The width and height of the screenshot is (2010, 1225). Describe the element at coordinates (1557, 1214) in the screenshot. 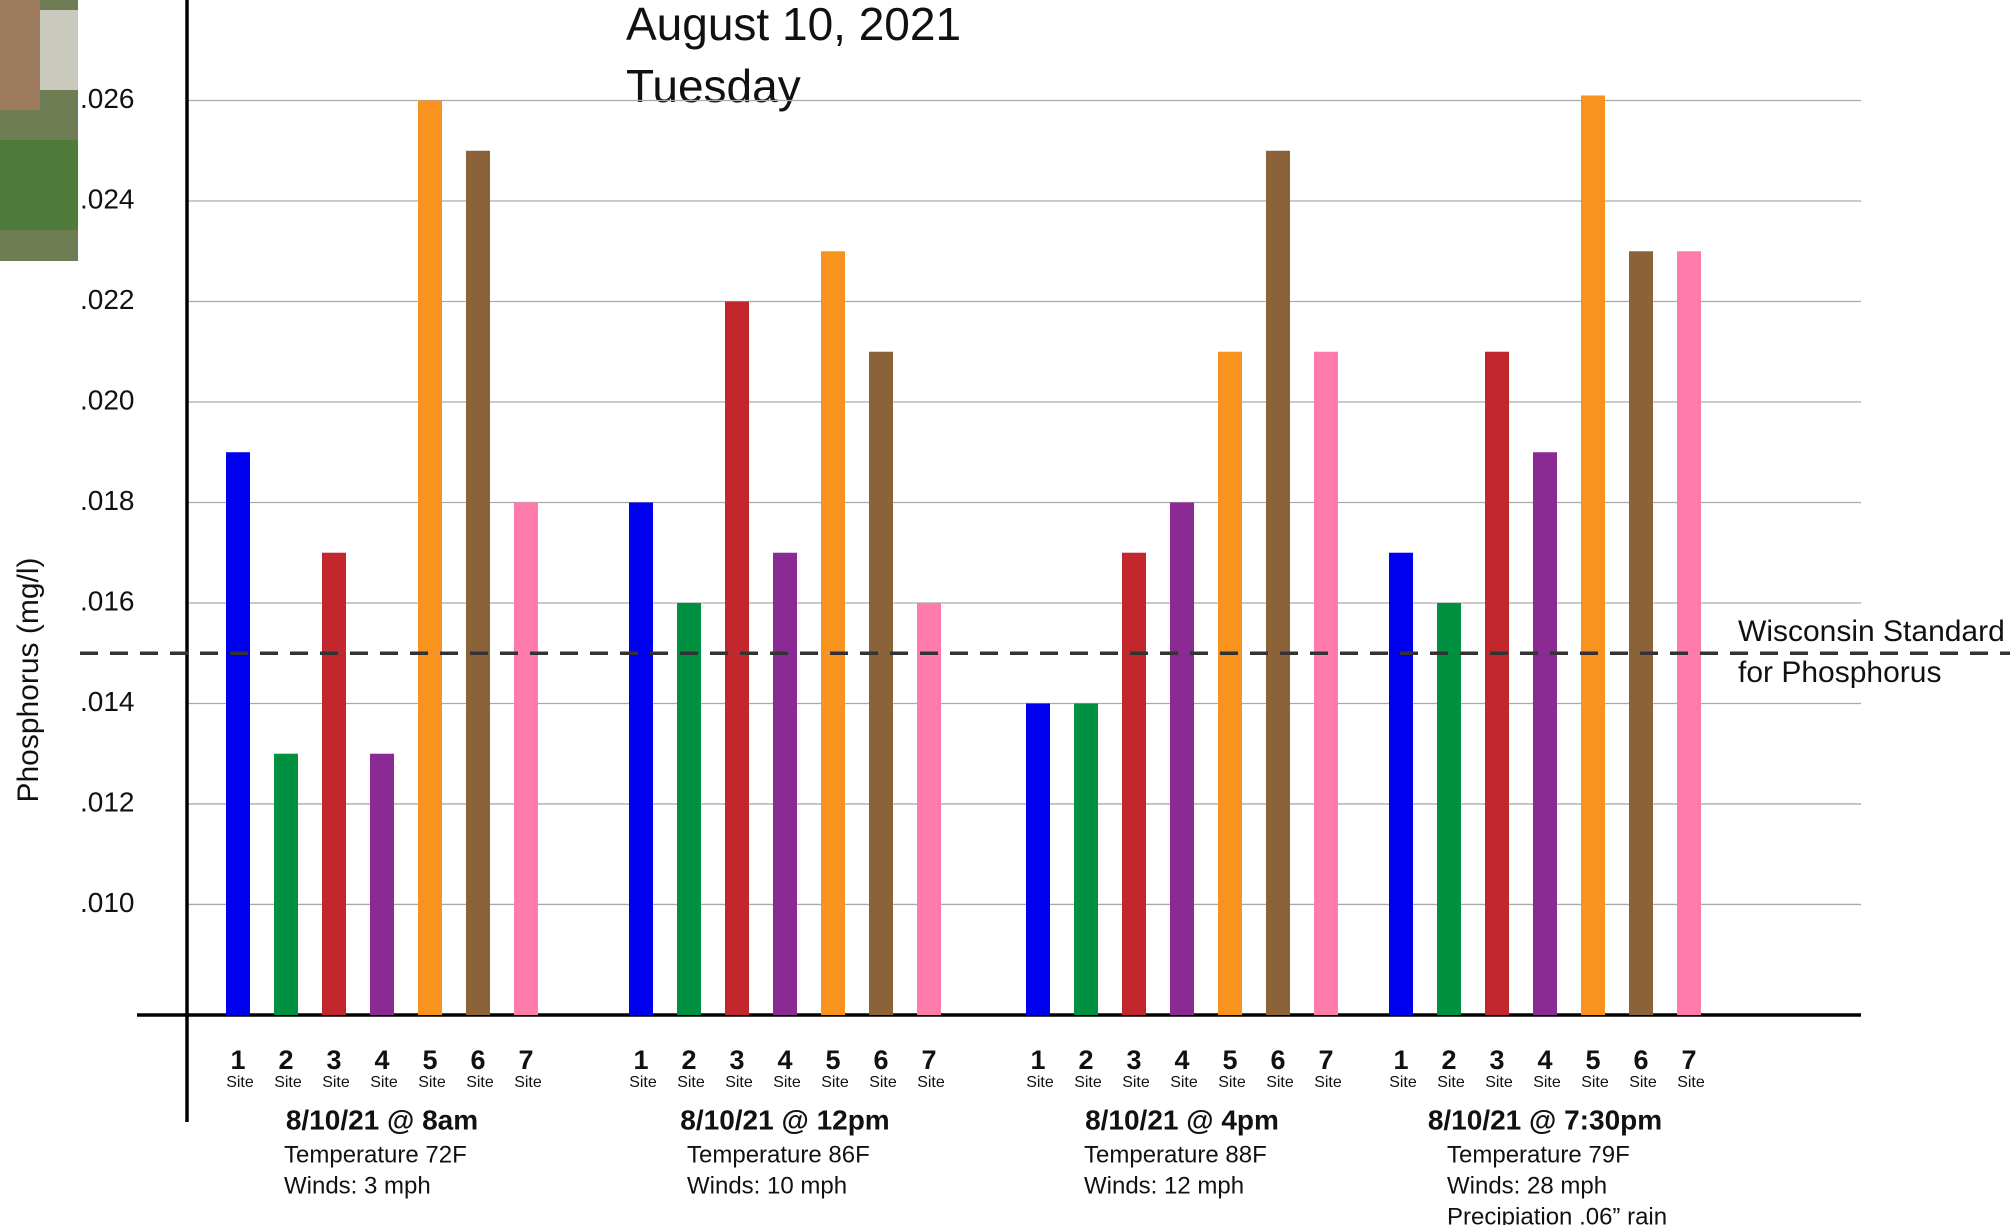

I see `group-note: Precipiation .06” rain` at that location.